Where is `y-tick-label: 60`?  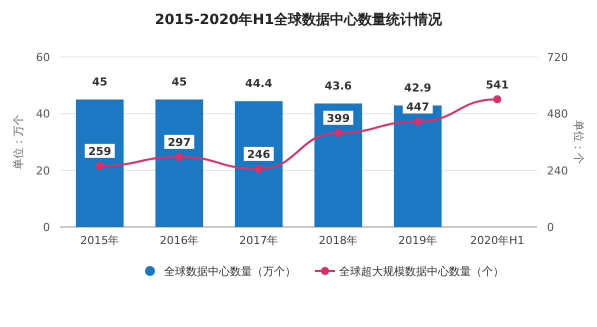
y-tick-label: 60 is located at coordinates (43, 57).